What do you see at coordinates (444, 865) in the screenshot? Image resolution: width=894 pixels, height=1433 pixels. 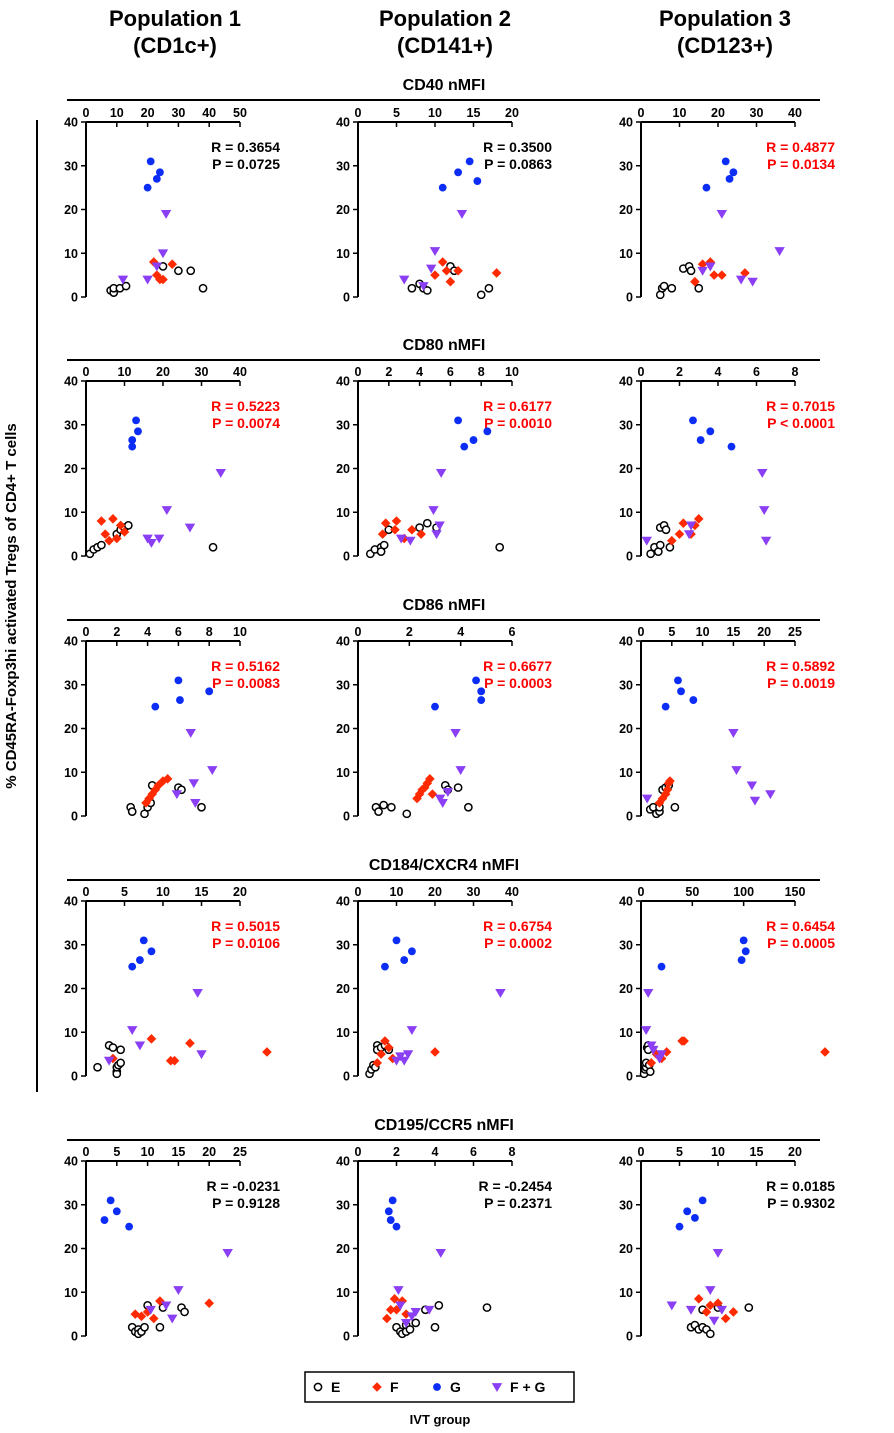 I see `row-title: CD184/CXCR4 nMFI` at bounding box center [444, 865].